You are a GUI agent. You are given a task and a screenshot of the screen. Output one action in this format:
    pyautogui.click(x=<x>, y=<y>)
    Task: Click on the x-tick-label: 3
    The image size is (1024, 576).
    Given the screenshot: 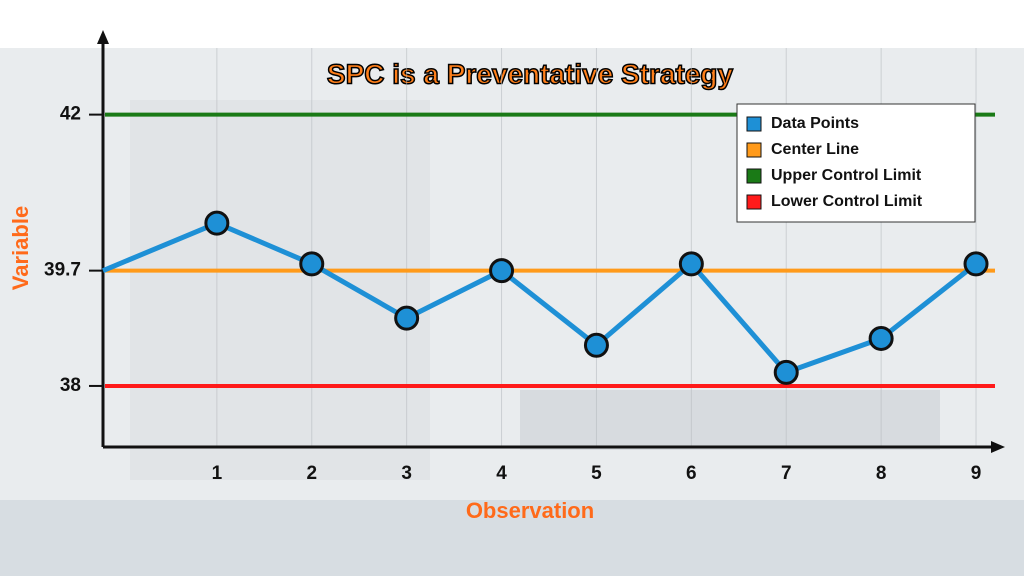 What is the action you would take?
    pyautogui.click(x=406, y=473)
    